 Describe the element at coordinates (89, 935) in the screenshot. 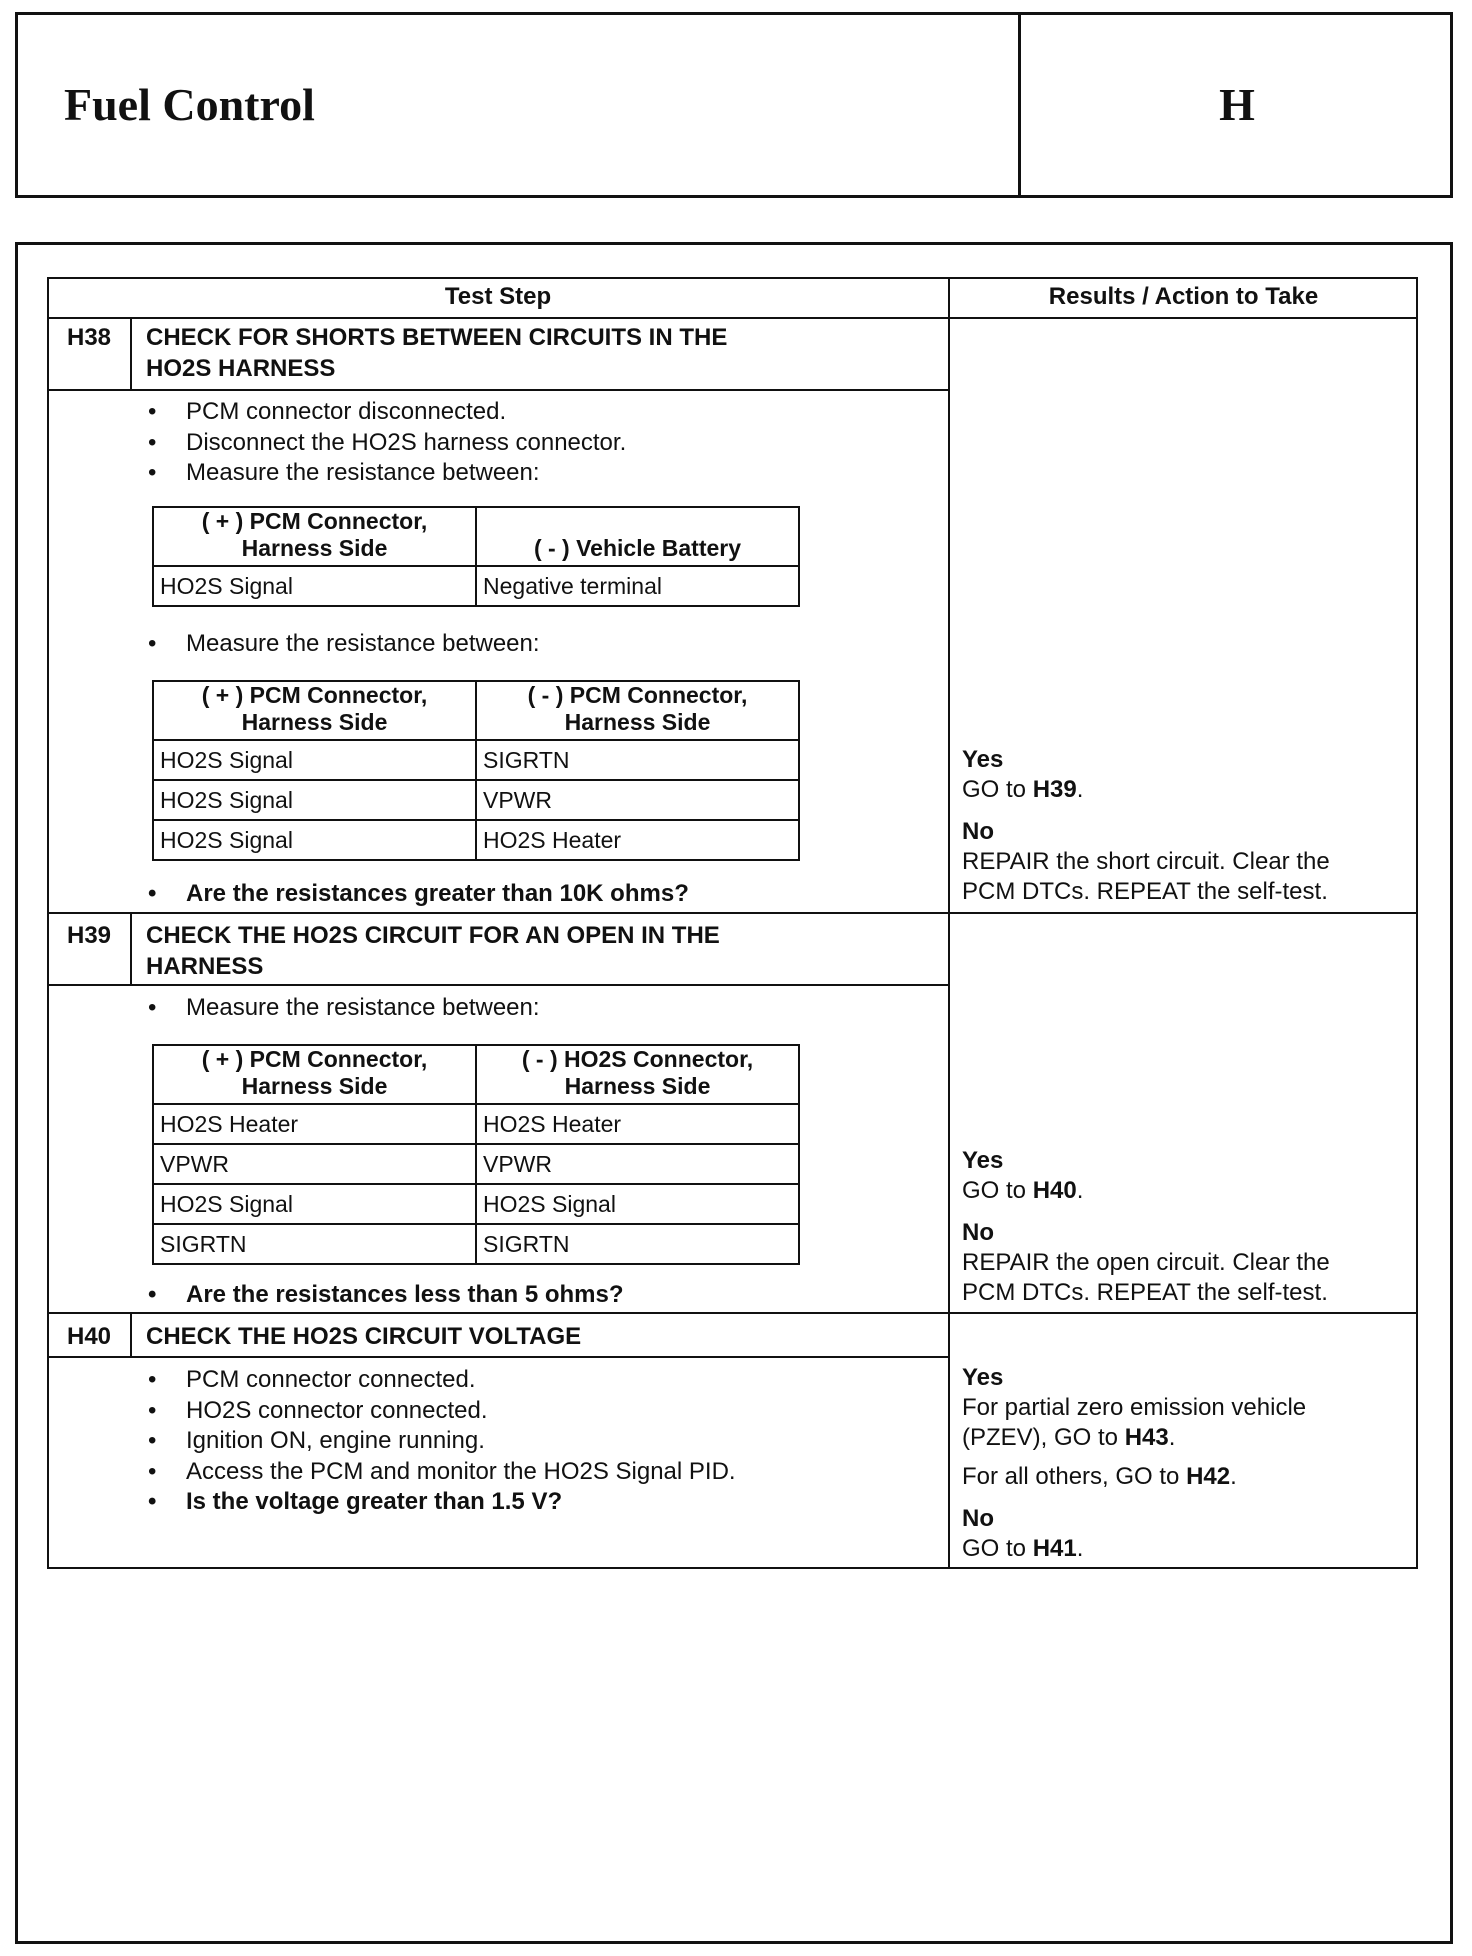

I see `step-id-h39: H39` at that location.